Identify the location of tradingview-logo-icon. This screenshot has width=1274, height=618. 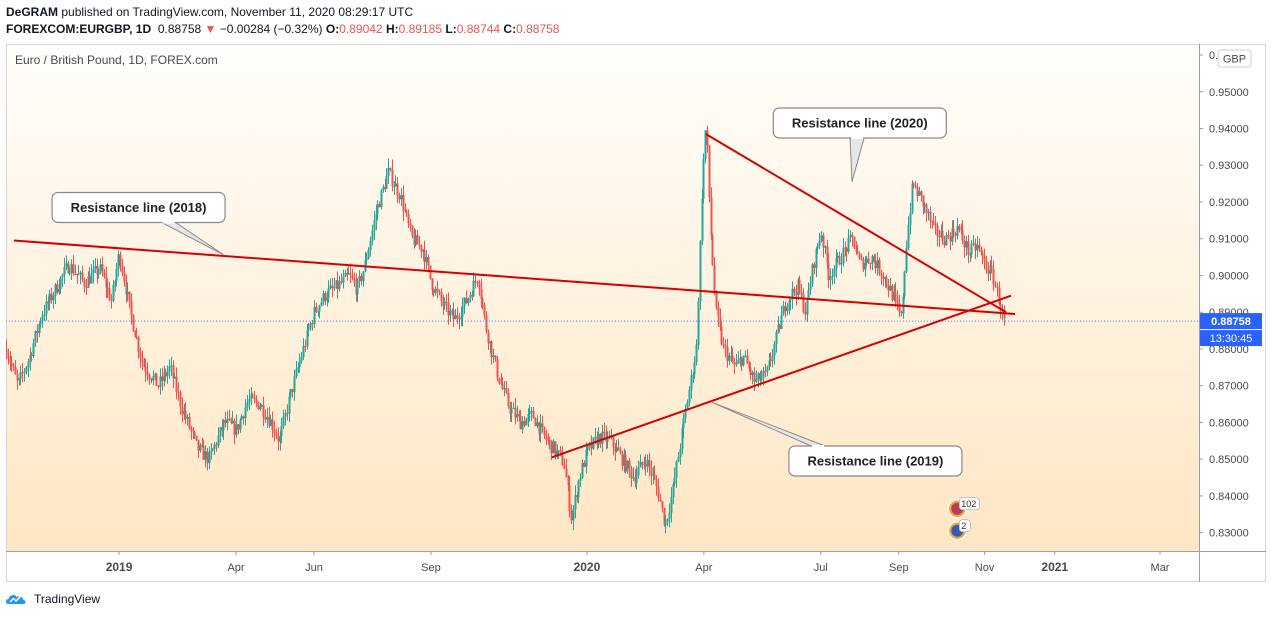
(18, 599).